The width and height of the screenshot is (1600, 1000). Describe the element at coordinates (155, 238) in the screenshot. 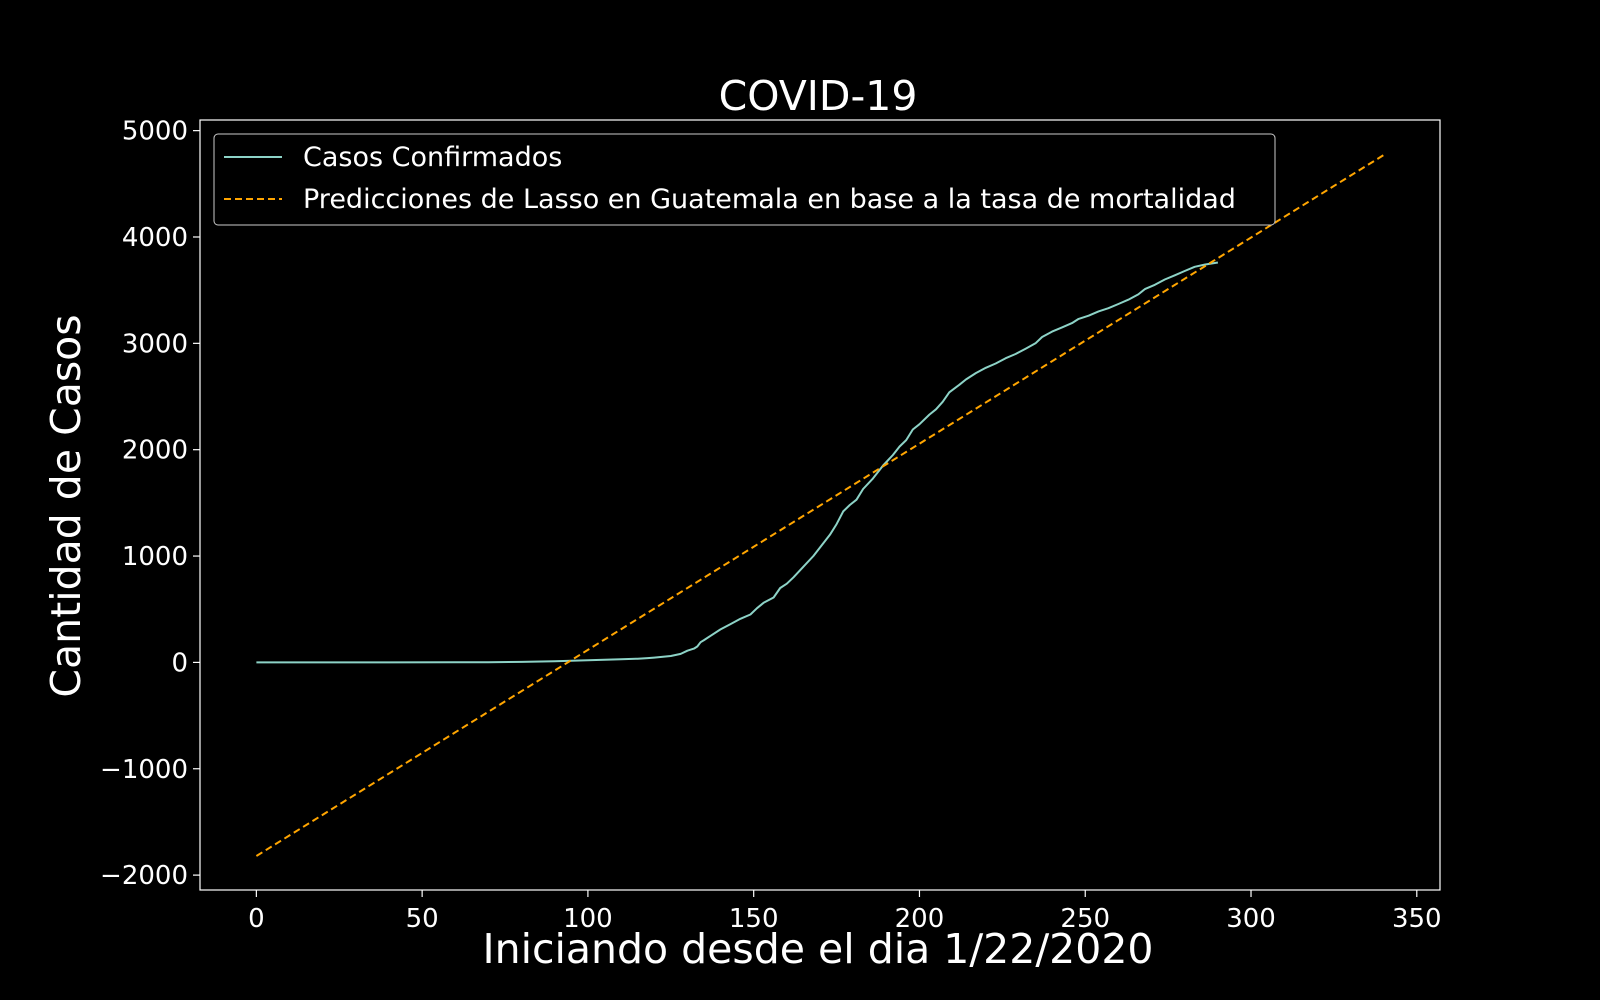

I see `y-tick-label: 4000` at that location.